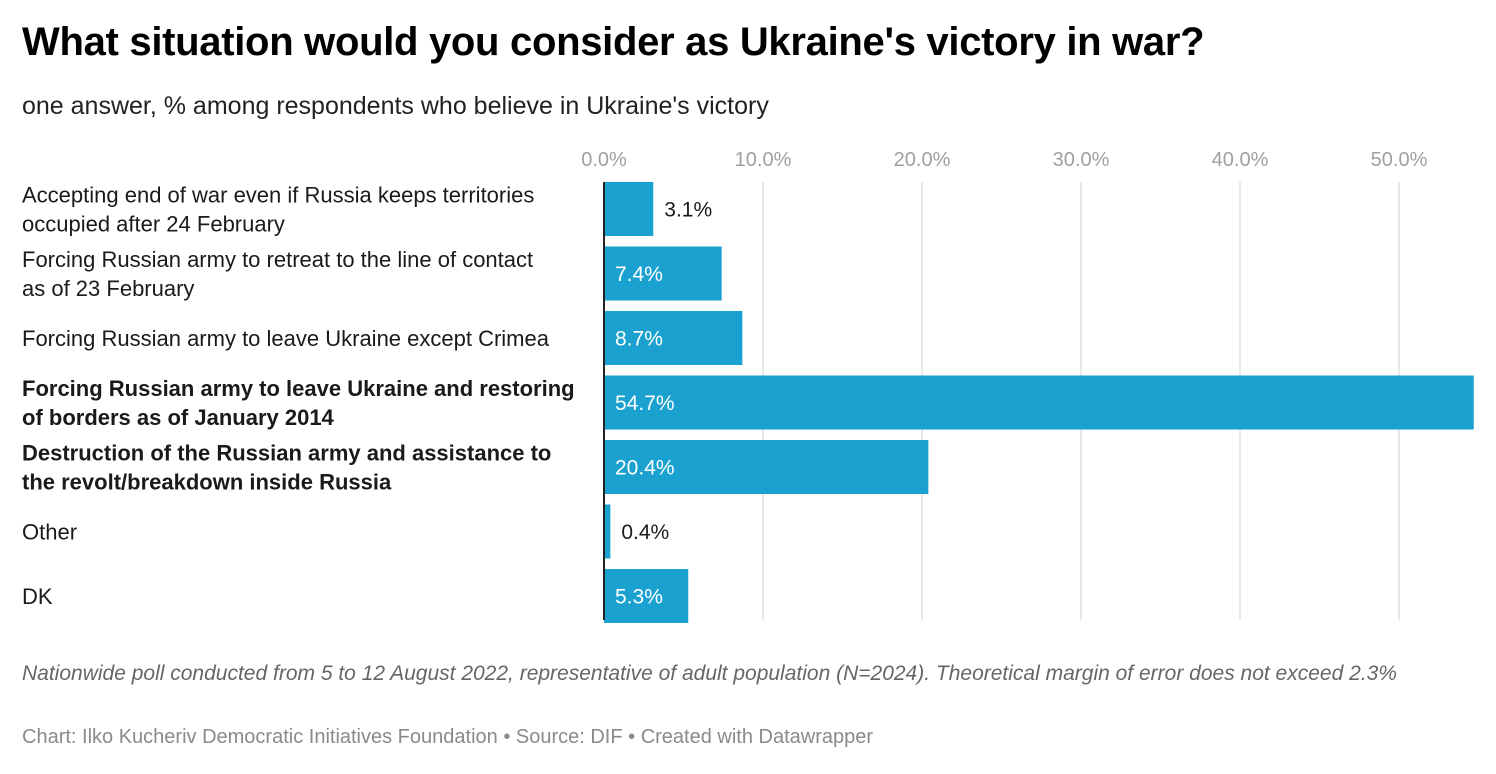 The width and height of the screenshot is (1496, 774). Describe the element at coordinates (207, 482) in the screenshot. I see `category-label: the revolt/breakdown inside Russia` at that location.